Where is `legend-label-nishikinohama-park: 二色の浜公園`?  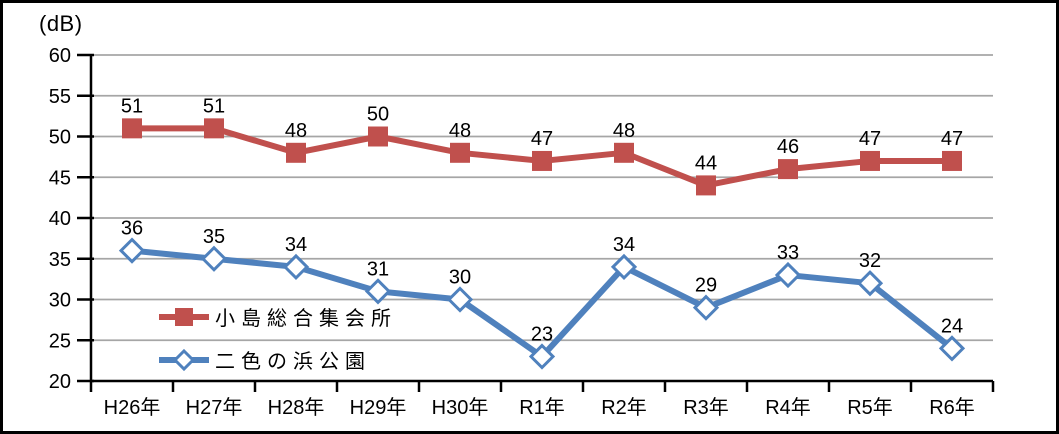
legend-label-nishikinohama-park: 二色の浜公園 is located at coordinates (293, 362).